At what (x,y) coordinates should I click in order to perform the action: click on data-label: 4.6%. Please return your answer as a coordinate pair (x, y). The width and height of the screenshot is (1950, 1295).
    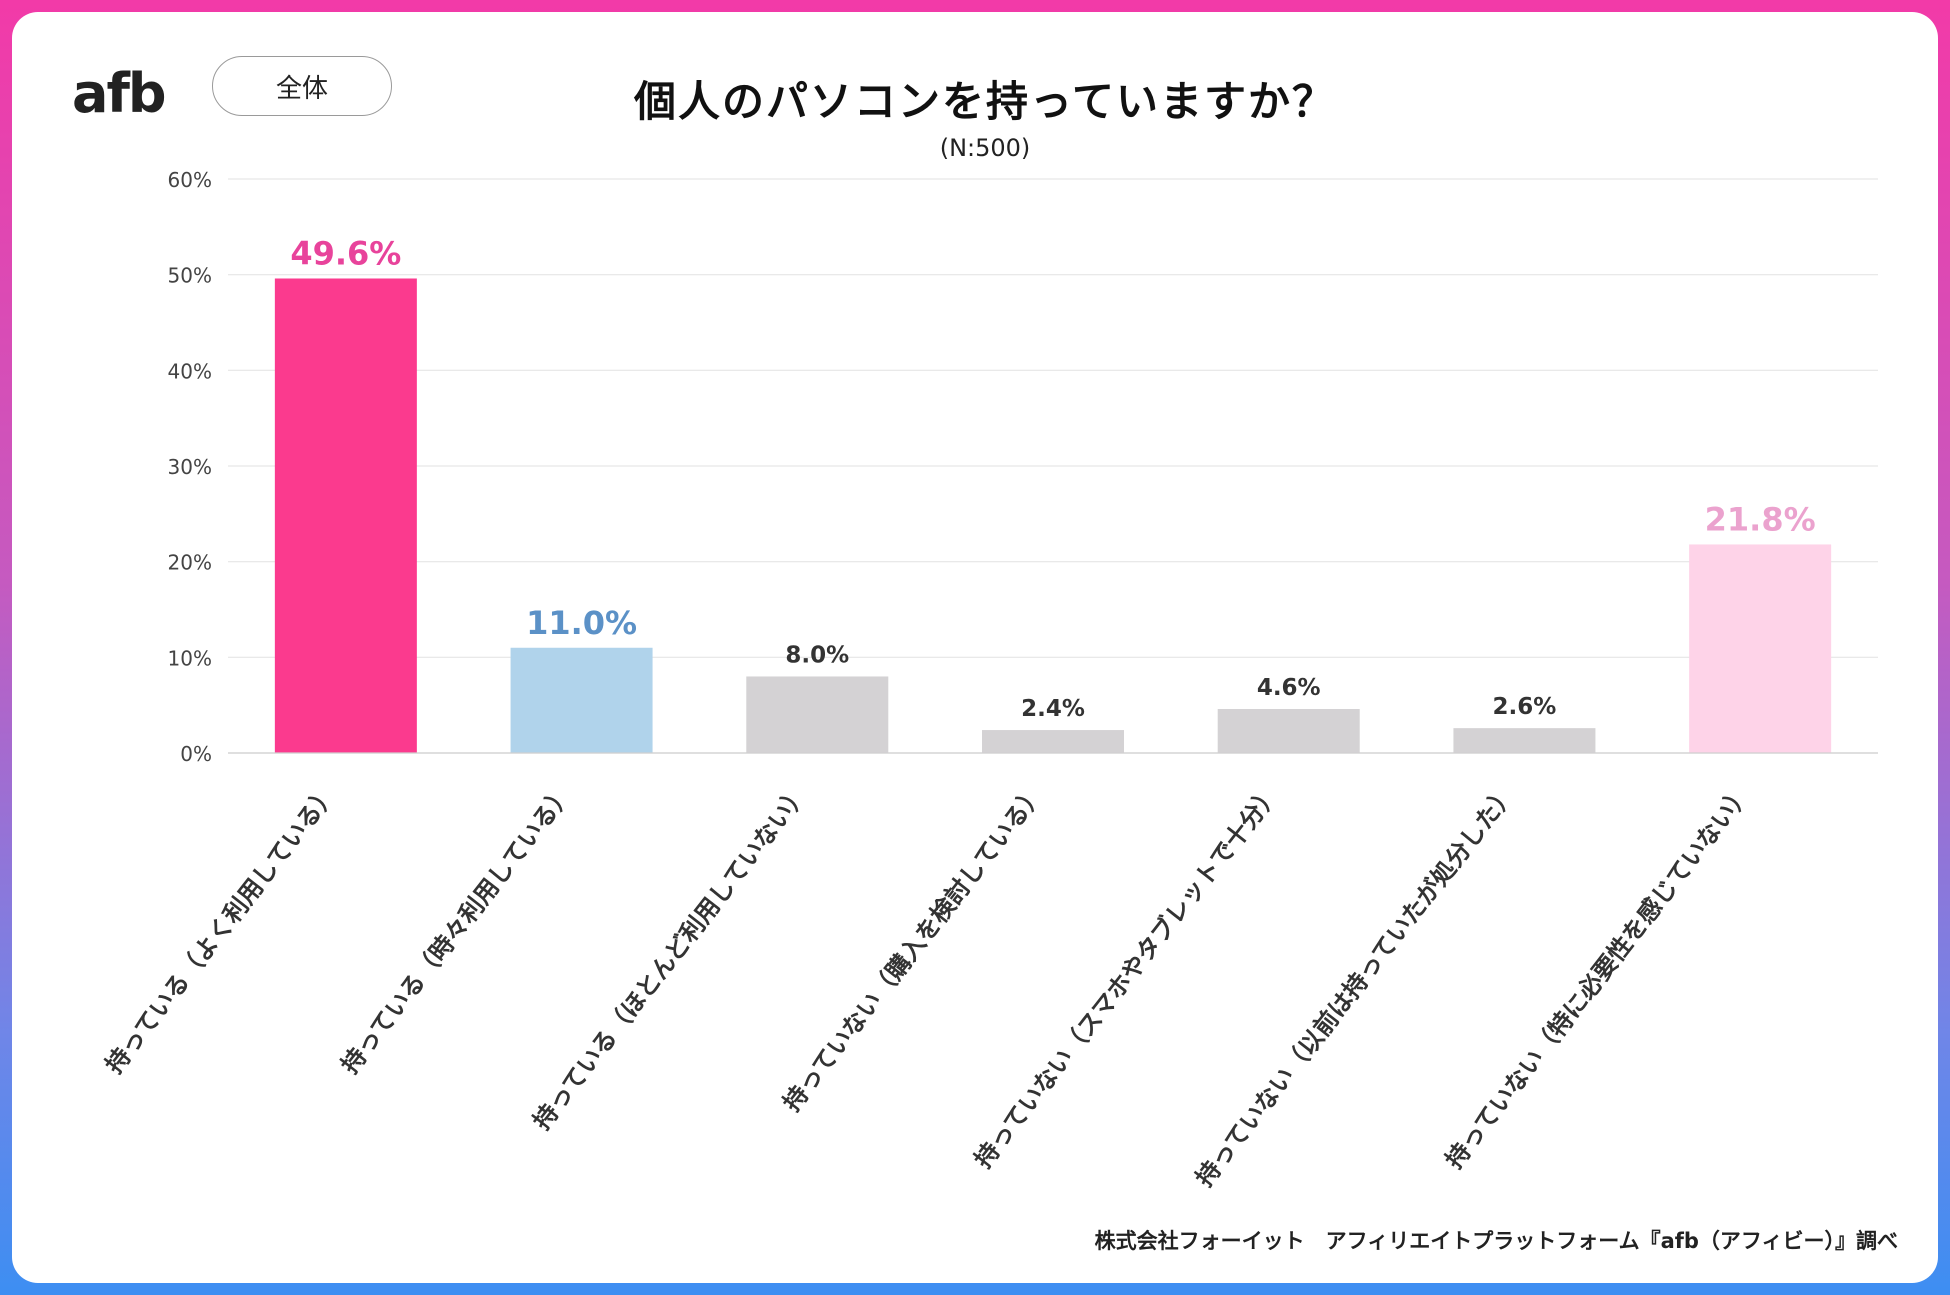
    Looking at the image, I should click on (1289, 688).